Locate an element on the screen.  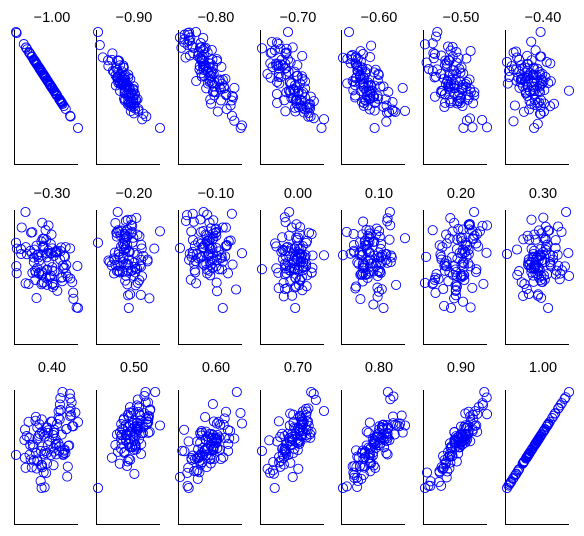
panel-title: 0.50 is located at coordinates (134, 368).